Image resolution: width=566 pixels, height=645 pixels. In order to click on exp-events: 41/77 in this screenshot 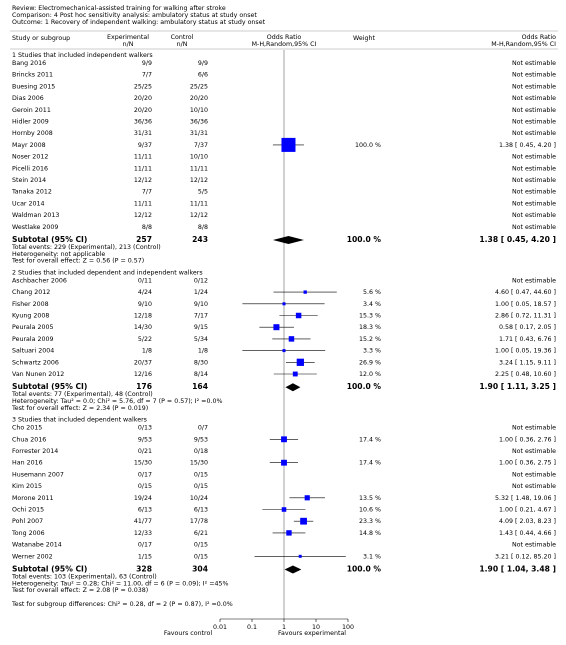, I will do `click(143, 521)`.